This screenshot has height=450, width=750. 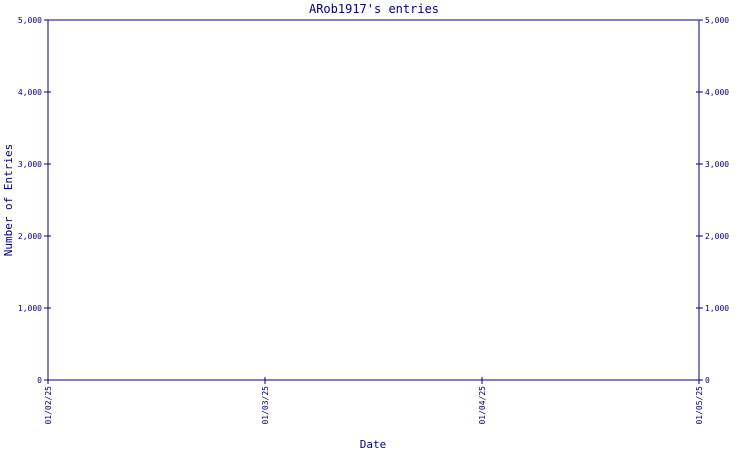 I want to click on x-tick-label: 01/04/25, so click(x=482, y=405).